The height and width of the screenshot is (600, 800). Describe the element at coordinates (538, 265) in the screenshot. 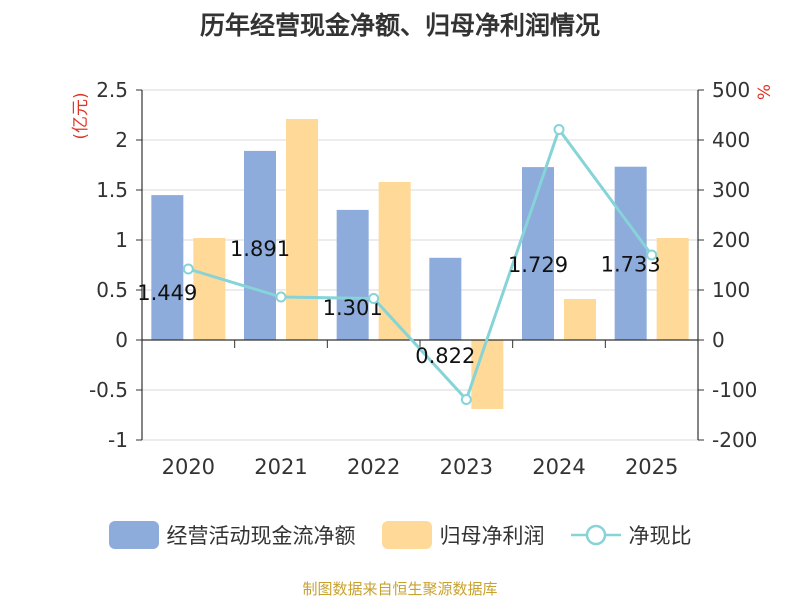

I see `data-label-cashflow: 1.729` at that location.